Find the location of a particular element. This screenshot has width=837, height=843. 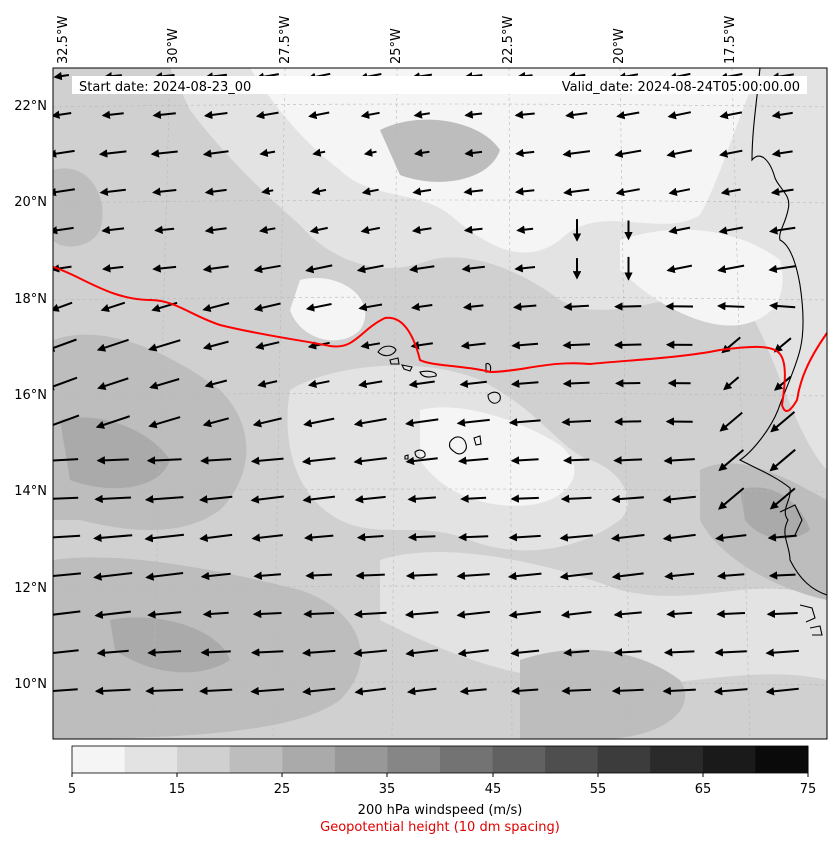

windspeed-very-light-region is located at coordinates (497, 456).